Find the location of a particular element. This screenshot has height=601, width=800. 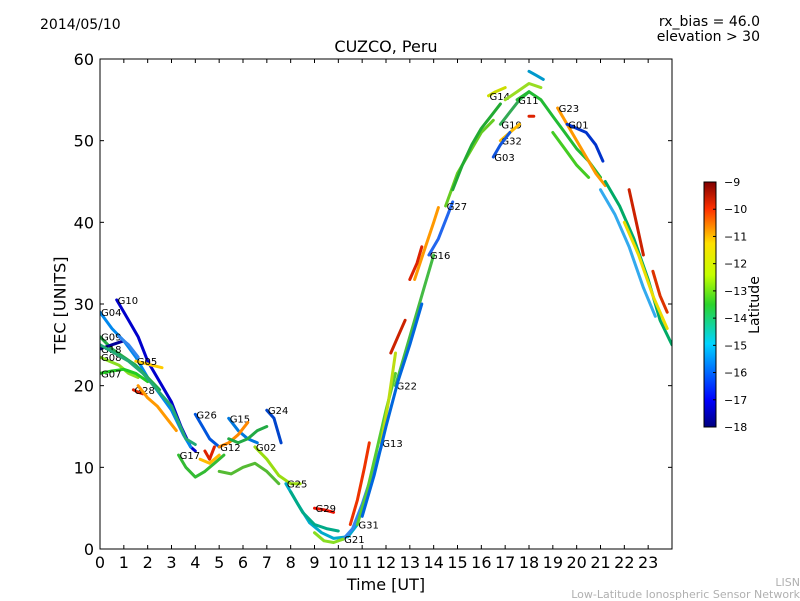

x-tick-label: 7 is located at coordinates (267, 562).